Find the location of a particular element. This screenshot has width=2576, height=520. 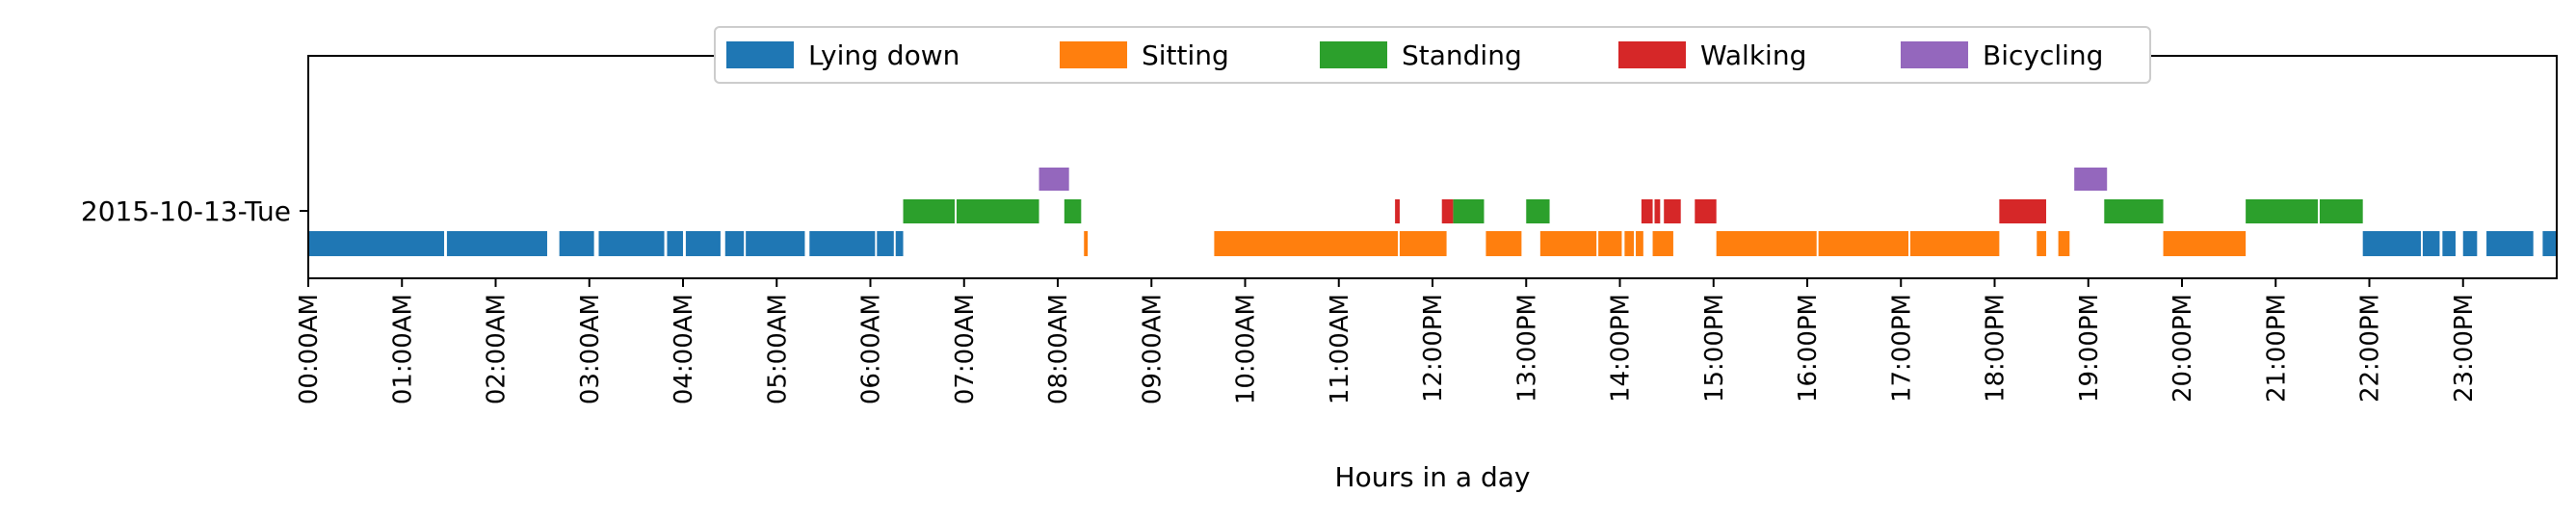

legend-label-sitting: Sitting is located at coordinates (1186, 55).